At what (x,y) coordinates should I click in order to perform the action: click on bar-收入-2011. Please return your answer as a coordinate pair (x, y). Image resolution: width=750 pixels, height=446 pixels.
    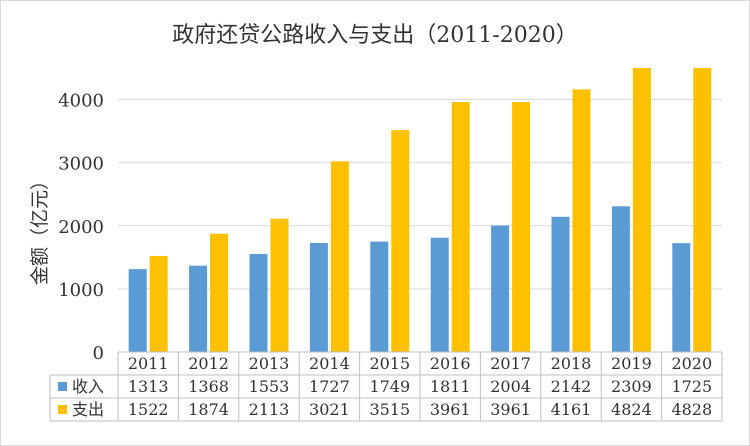
    Looking at the image, I should click on (137, 310).